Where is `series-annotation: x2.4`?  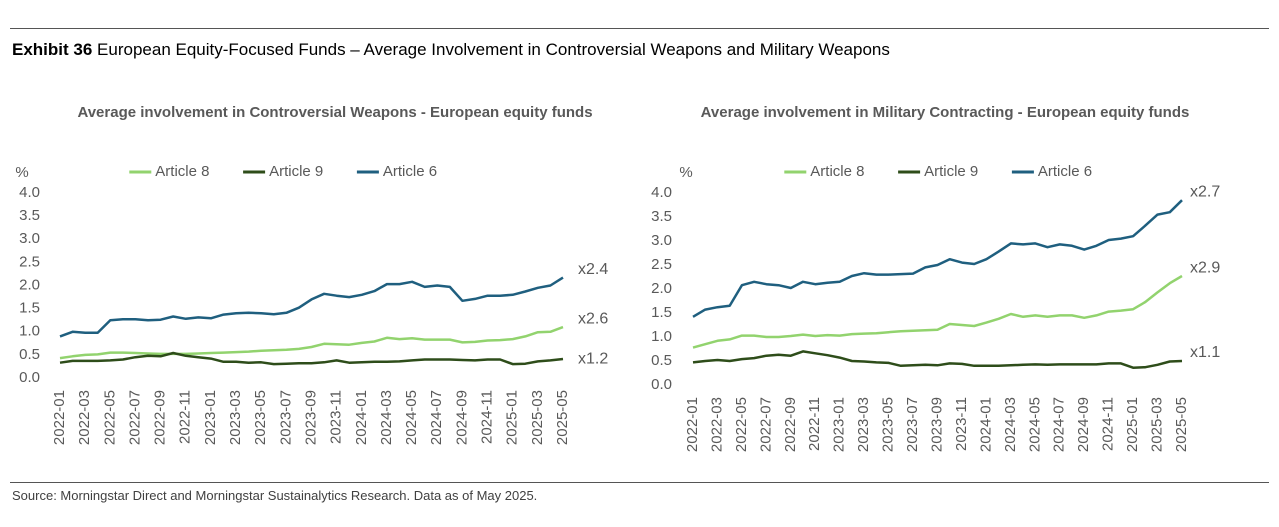
series-annotation: x2.4 is located at coordinates (593, 269).